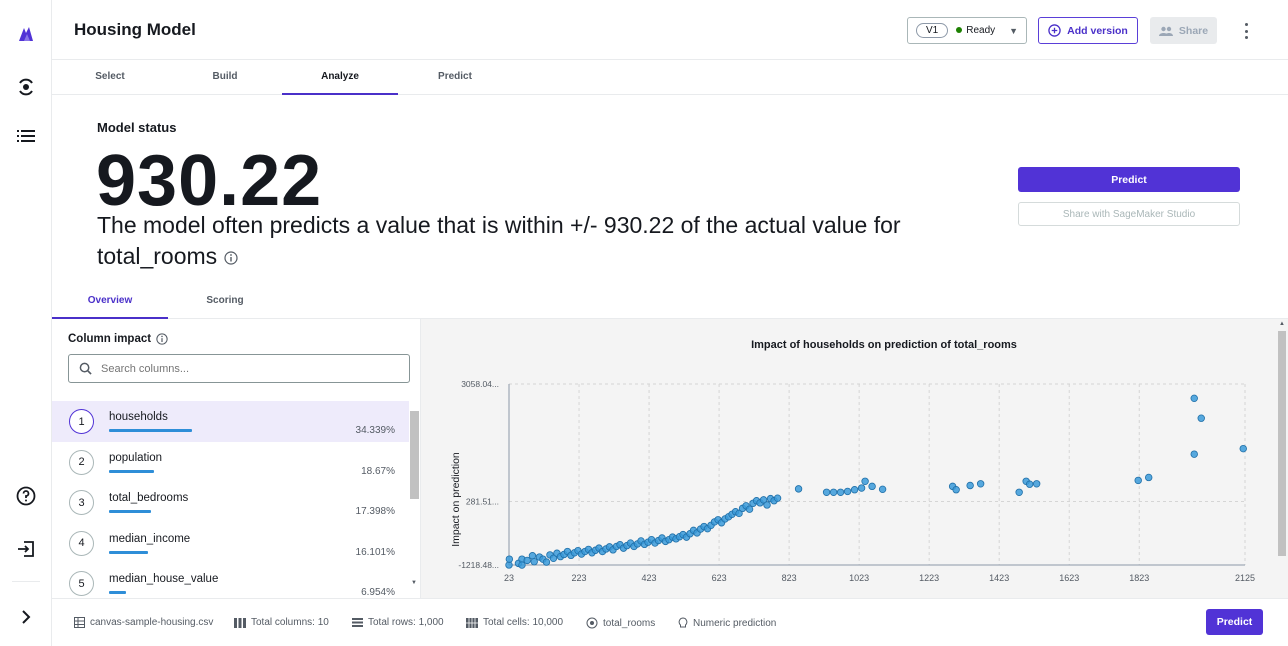  Describe the element at coordinates (1054, 30) in the screenshot. I see `plus-circle-icon` at that location.